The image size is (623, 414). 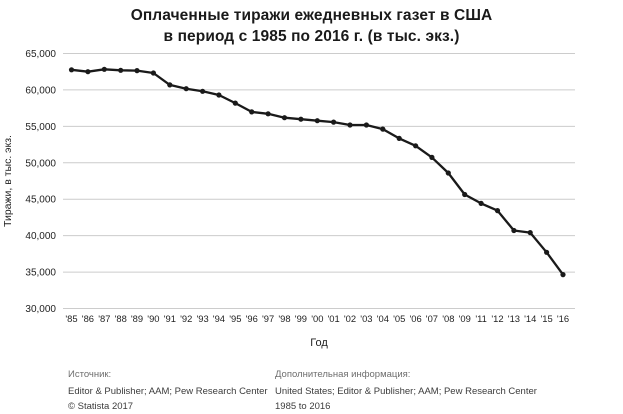 What do you see at coordinates (40, 200) in the screenshot?
I see `y-tick-label: 45,000` at bounding box center [40, 200].